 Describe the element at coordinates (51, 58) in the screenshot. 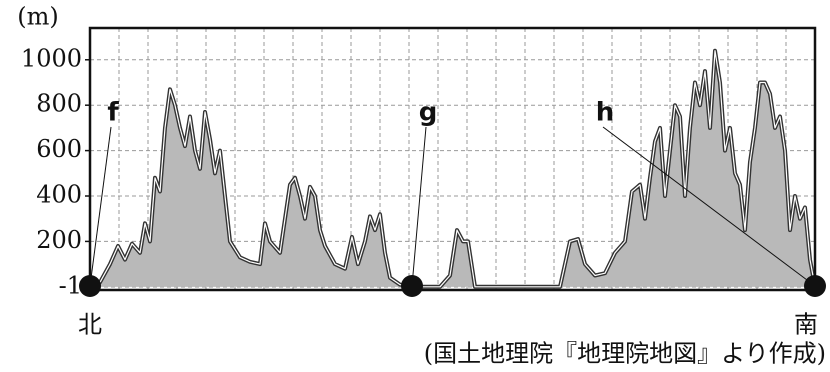

I see `y-tick-label: 1000` at that location.